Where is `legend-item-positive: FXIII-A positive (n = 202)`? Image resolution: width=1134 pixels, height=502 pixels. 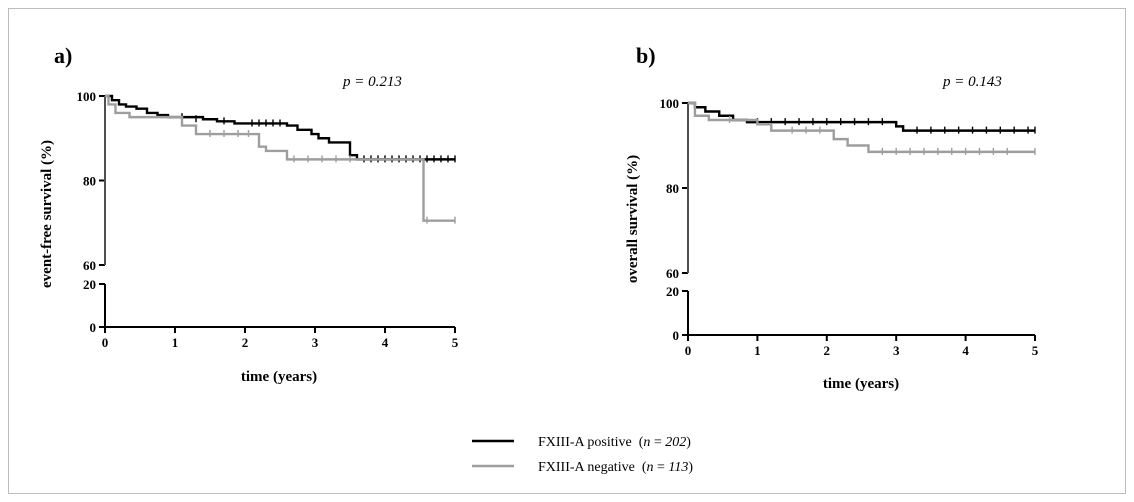
legend-item-positive: FXIII-A positive (n = 202) is located at coordinates (581, 442).